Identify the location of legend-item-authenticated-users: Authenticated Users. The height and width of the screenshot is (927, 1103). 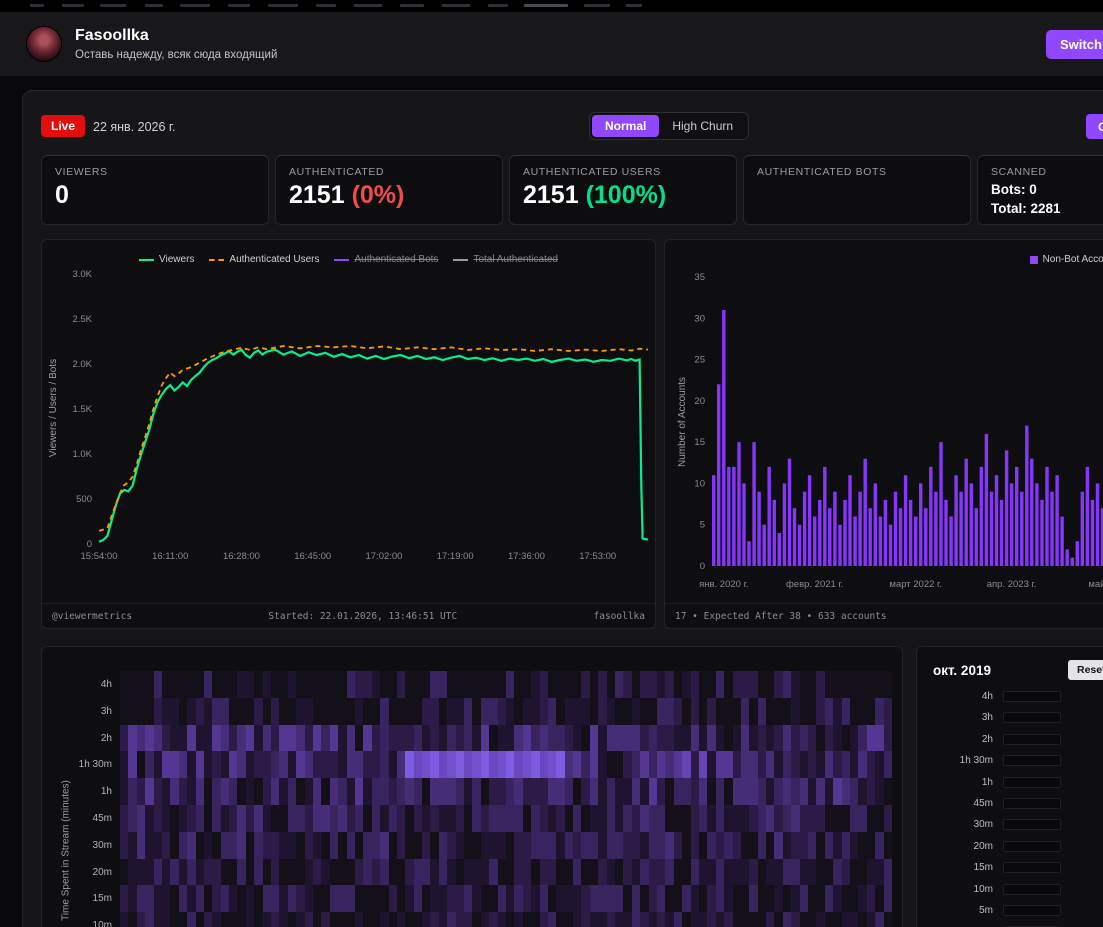
(264, 259).